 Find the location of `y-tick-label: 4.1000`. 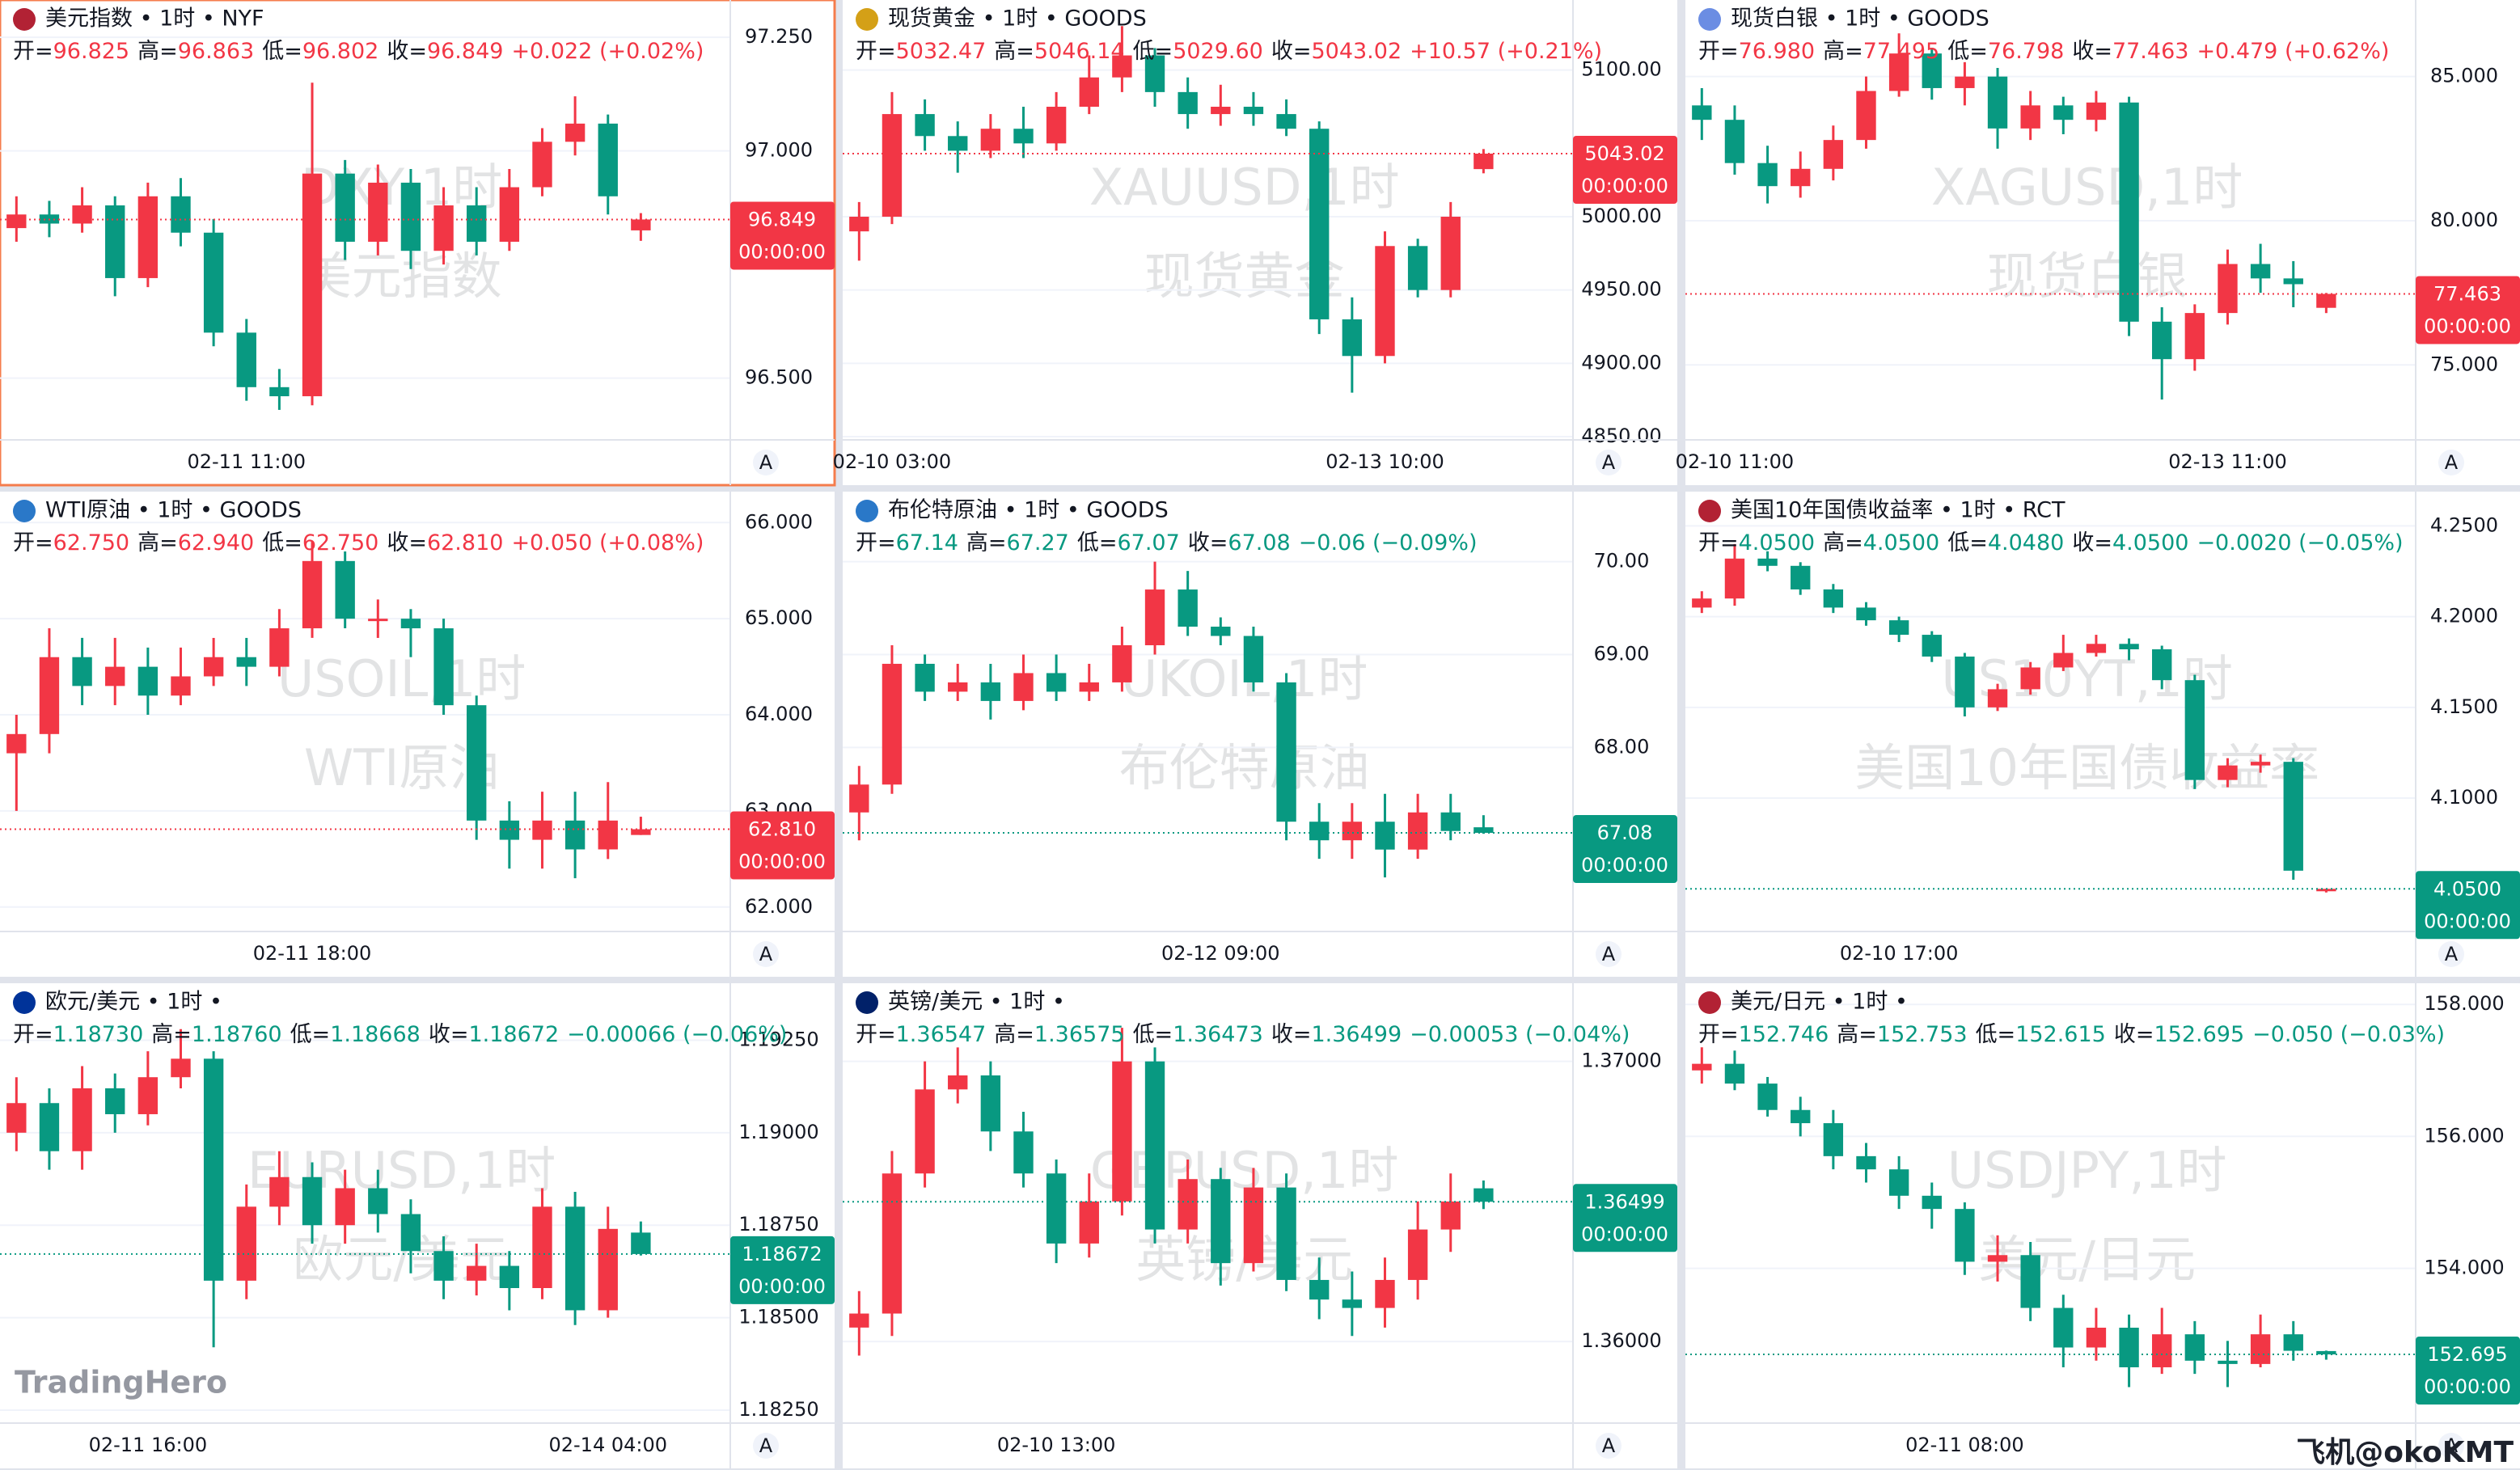

y-tick-label: 4.1000 is located at coordinates (2464, 797).